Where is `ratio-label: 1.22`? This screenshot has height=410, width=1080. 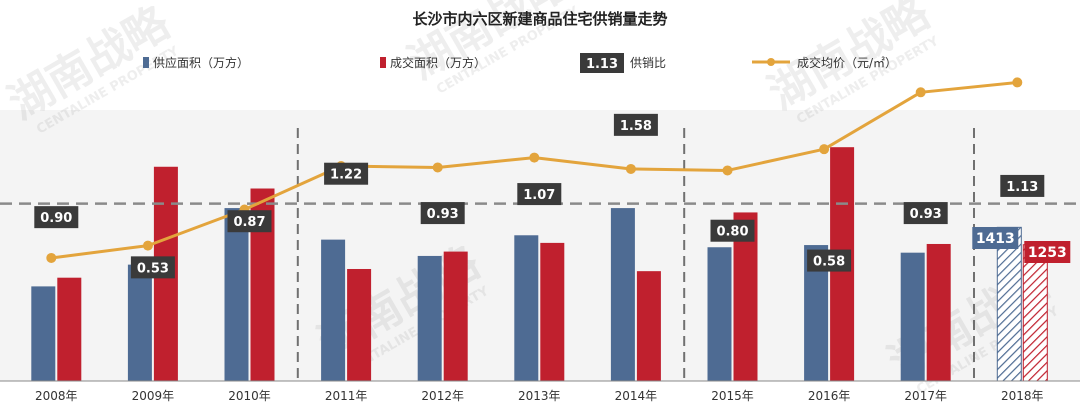 ratio-label: 1.22 is located at coordinates (346, 175).